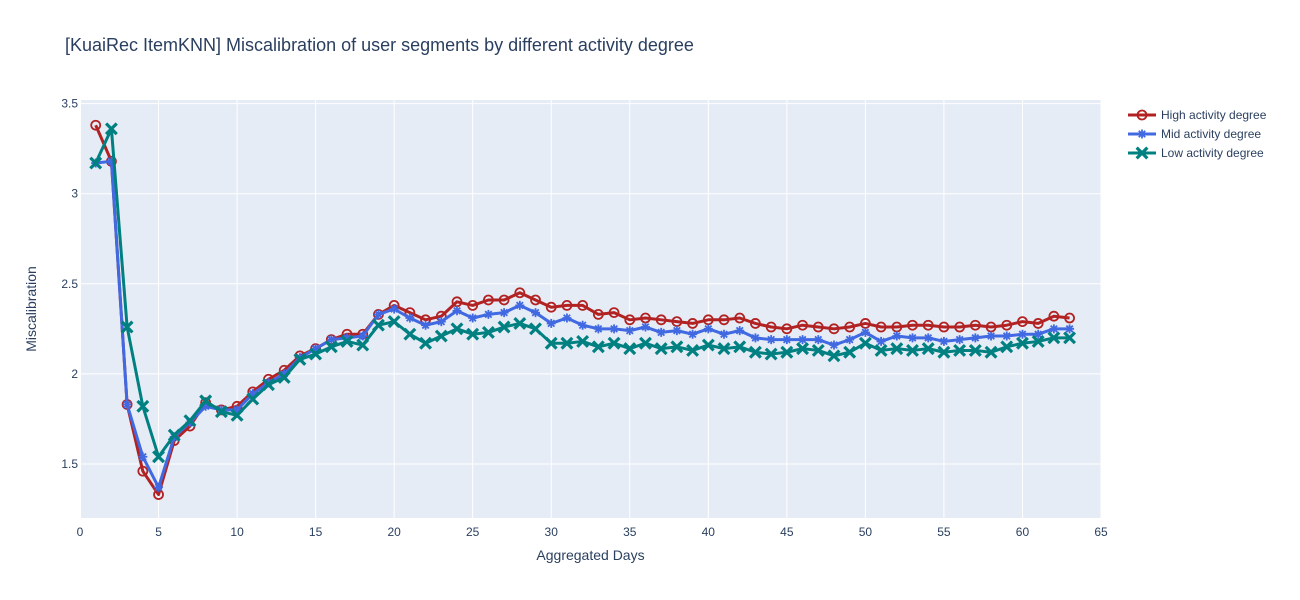 The image size is (1300, 600). What do you see at coordinates (552, 532) in the screenshot?
I see `x-tick-label: 30` at bounding box center [552, 532].